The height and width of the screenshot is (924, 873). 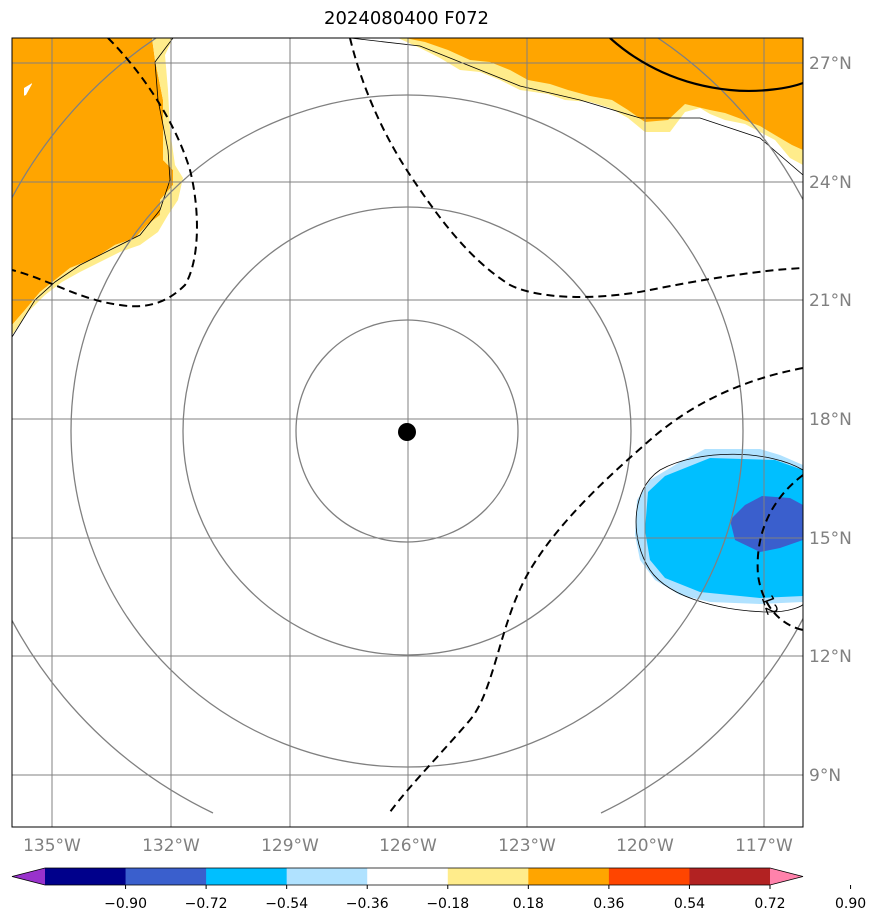 What do you see at coordinates (830, 657) in the screenshot?
I see `lat-label: 12°N` at bounding box center [830, 657].